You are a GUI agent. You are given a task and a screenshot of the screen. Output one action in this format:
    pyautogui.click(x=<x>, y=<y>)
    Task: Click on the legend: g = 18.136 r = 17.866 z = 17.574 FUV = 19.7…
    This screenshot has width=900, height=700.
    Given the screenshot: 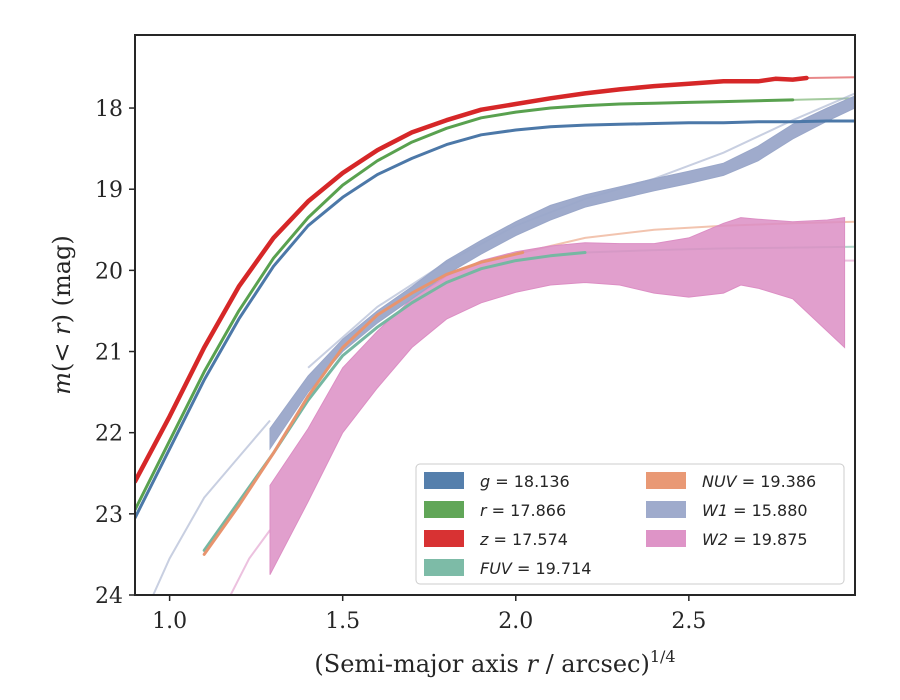 What is the action you would take?
    pyautogui.click(x=630, y=524)
    